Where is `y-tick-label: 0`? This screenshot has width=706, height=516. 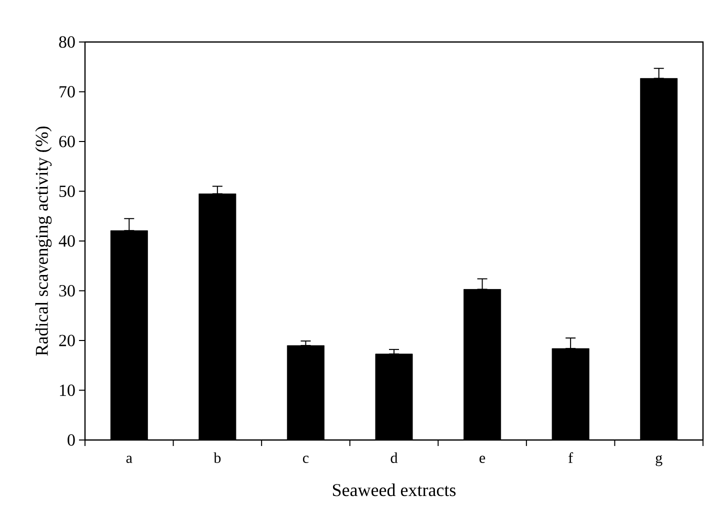 y-tick-label: 0 is located at coordinates (71, 440).